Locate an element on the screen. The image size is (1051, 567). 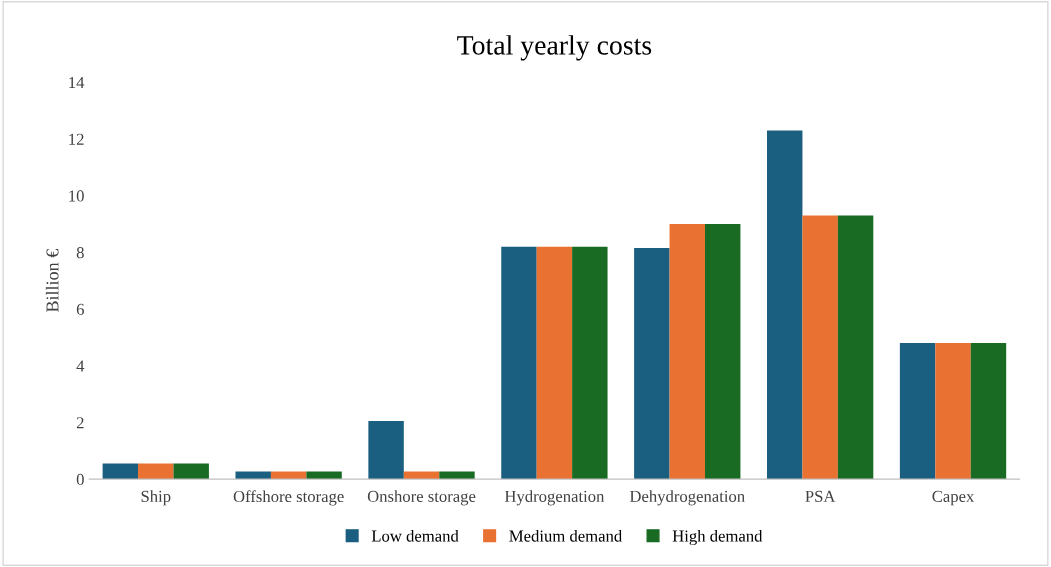
y-tick-label: 14 is located at coordinates (77, 82).